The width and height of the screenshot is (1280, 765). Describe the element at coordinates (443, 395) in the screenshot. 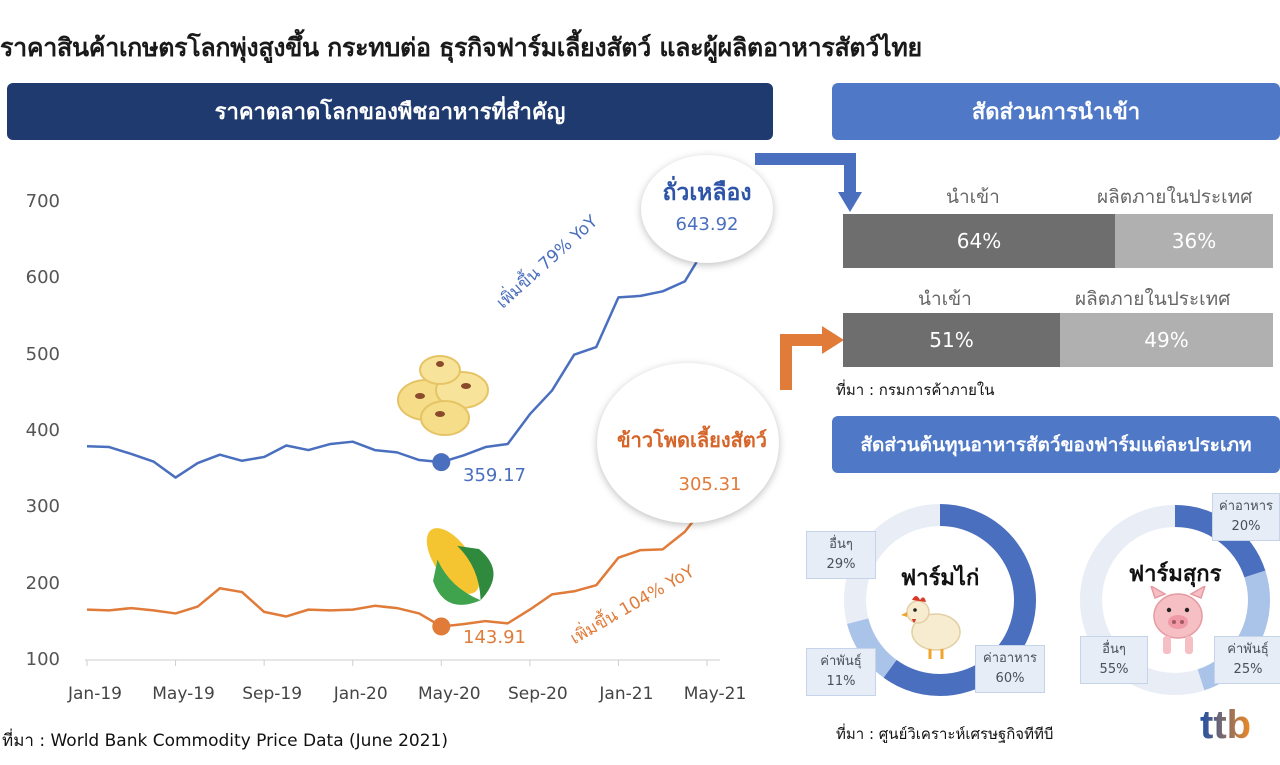

I see `soybean-icon` at that location.